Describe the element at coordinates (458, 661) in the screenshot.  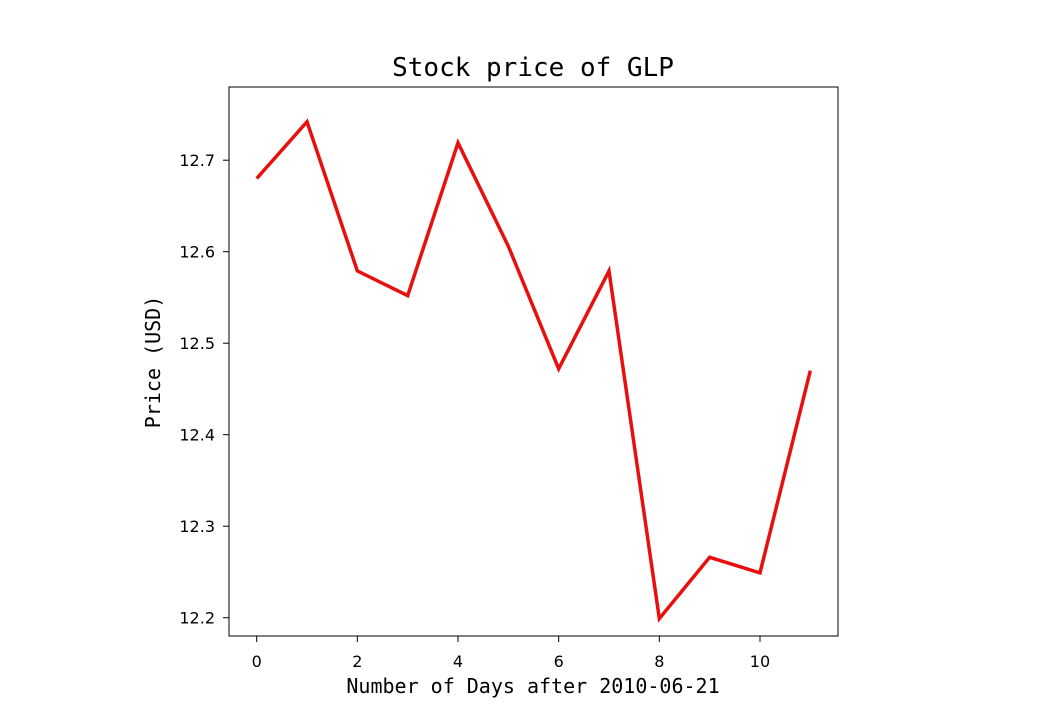
I see `x-tick-label: 4` at that location.